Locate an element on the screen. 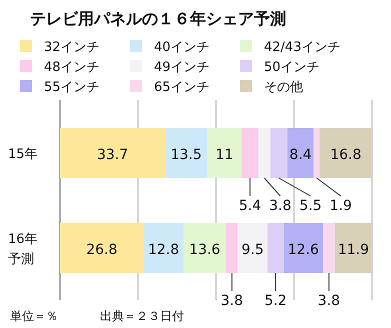 This screenshot has height=328, width=391. legend-label: 48インチ is located at coordinates (72, 67).